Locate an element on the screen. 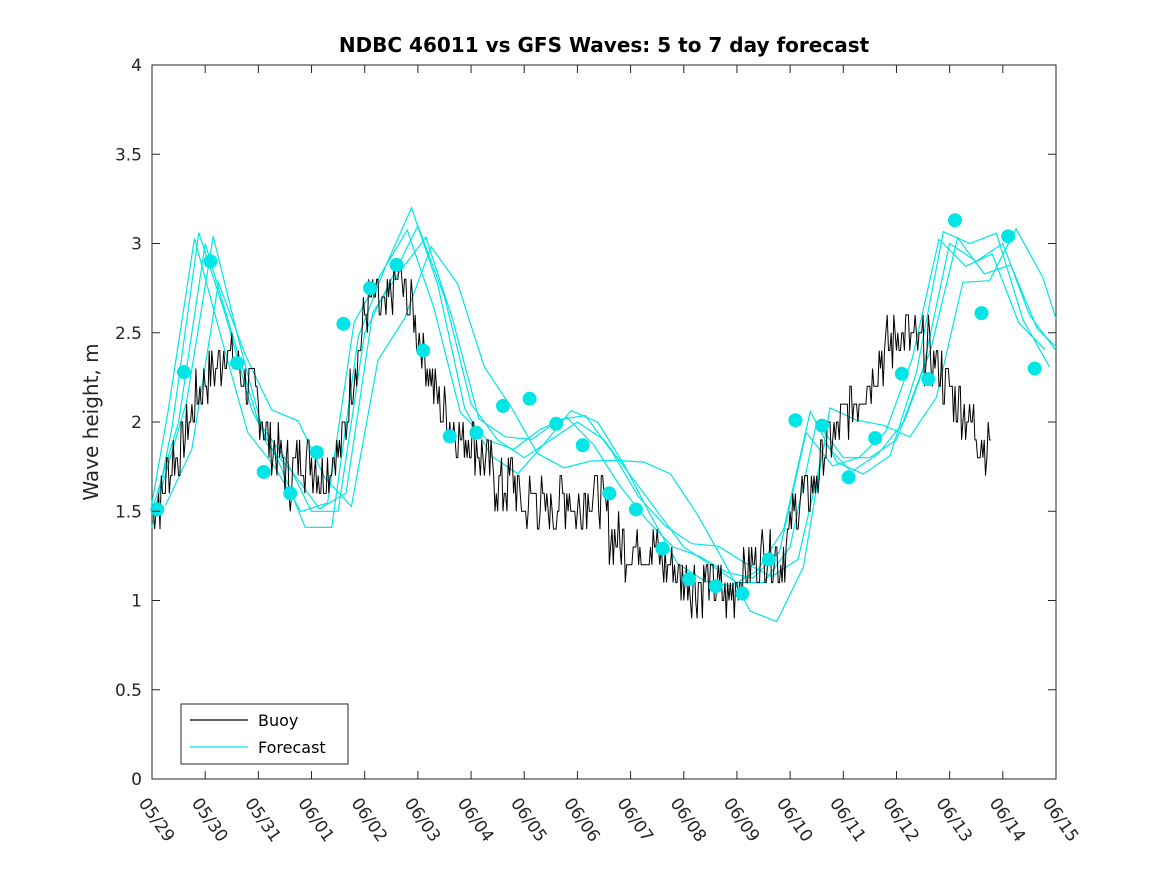 Image resolution: width=1167 pixels, height=875 pixels. legend-box is located at coordinates (264, 734).